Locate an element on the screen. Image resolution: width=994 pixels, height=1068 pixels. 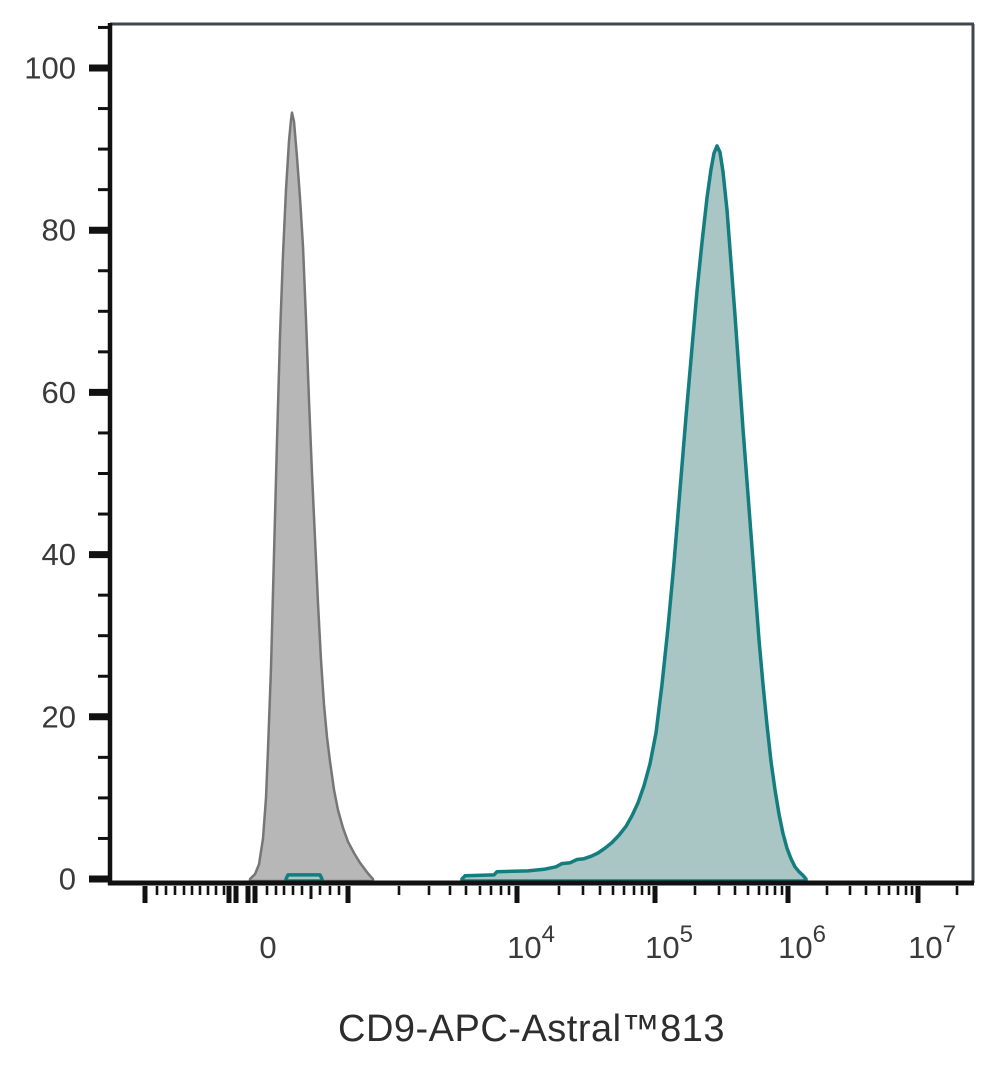
y-axis-ticks is located at coordinates (99, 454).